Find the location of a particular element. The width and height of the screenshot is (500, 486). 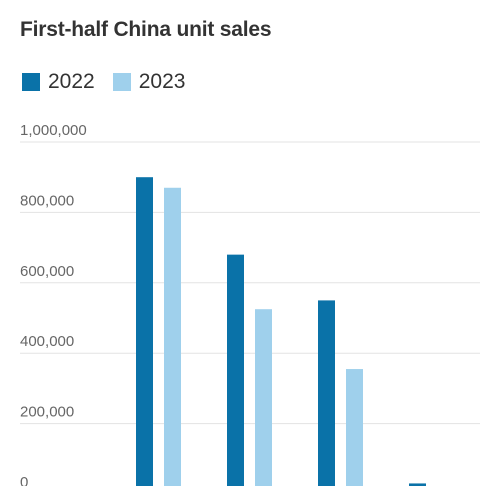

y-tick-label-4: 800,000 is located at coordinates (47, 200).